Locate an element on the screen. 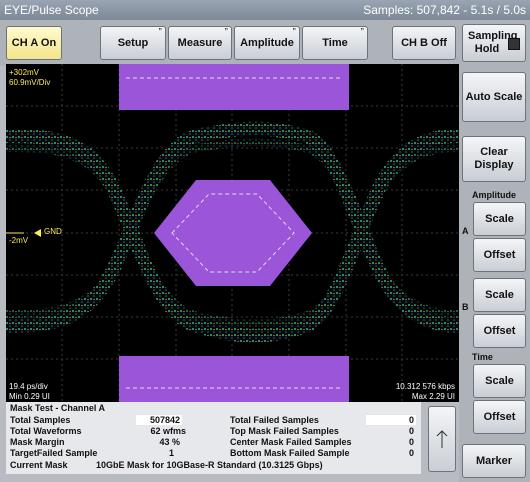 The image size is (530, 482). table-label: Mask Margin is located at coordinates (37, 442).